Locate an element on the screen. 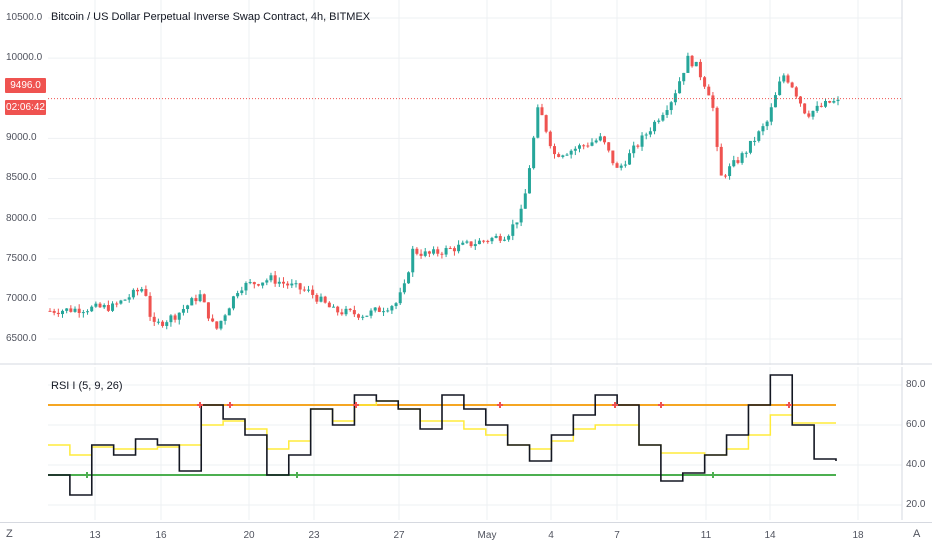 The image size is (932, 551). price-tick-label: 7500.0 is located at coordinates (21, 258).